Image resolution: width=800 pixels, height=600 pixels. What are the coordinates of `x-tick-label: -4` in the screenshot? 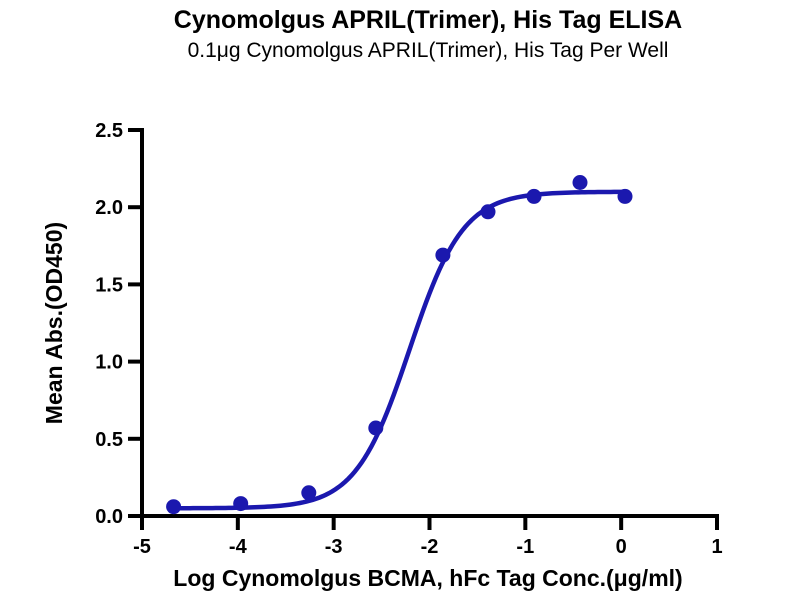 It's located at (238, 547).